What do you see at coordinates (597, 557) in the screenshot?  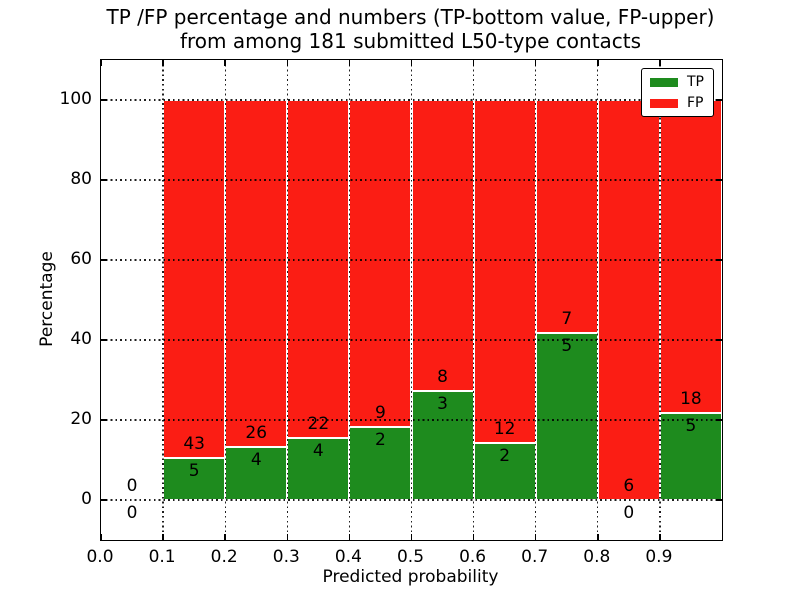 I see `x-tick-label: 0.8` at bounding box center [597, 557].